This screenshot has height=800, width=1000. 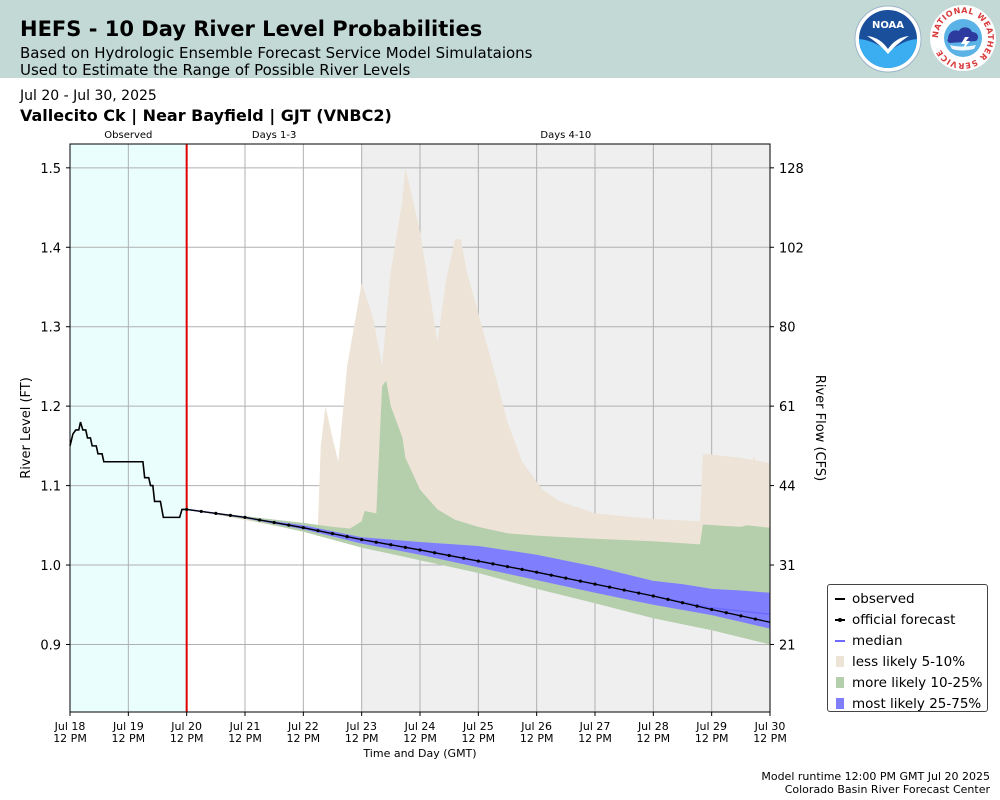 What do you see at coordinates (877, 640) in the screenshot?
I see `legend-label: median` at bounding box center [877, 640].